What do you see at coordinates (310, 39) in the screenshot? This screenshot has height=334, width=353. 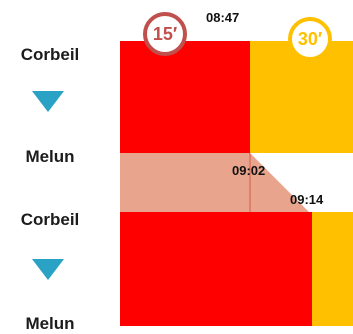 I see `frequency-badge-30: 30′` at bounding box center [310, 39].